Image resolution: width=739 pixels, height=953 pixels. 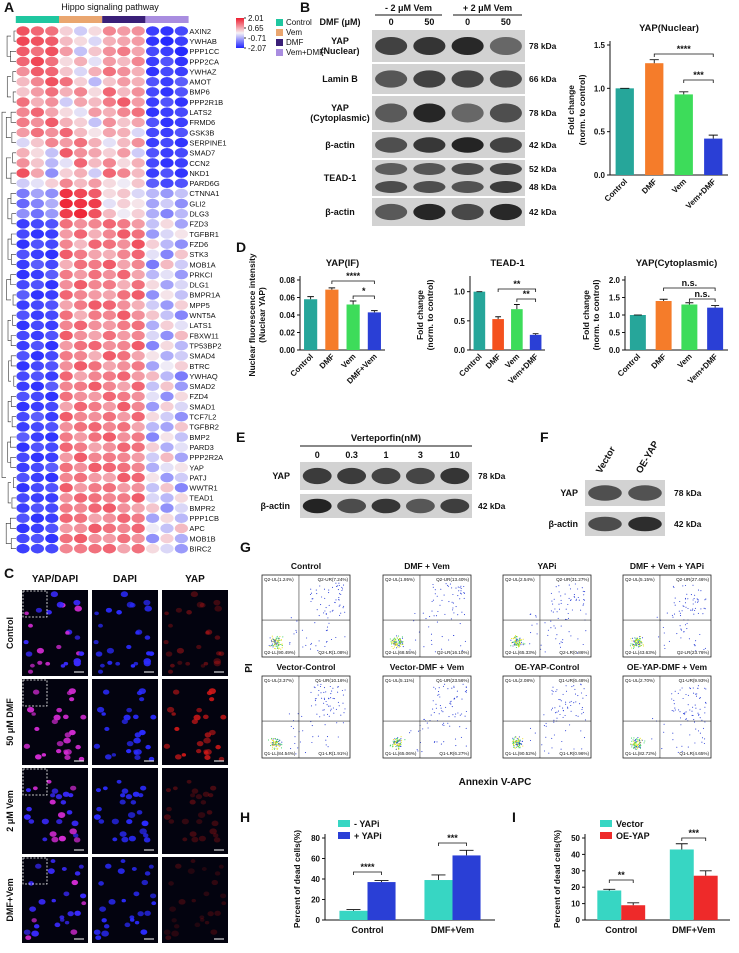 What do you see at coordinates (514, 817) in the screenshot?
I see `panel-label: I` at bounding box center [514, 817].